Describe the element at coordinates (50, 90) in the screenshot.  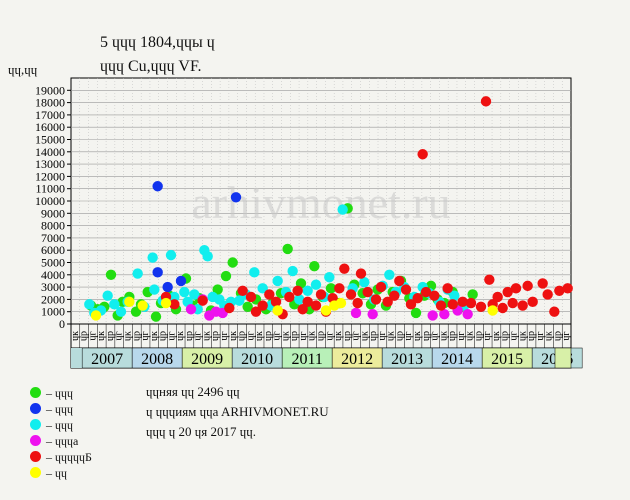
I see `y-tick-label: 19000` at that location.